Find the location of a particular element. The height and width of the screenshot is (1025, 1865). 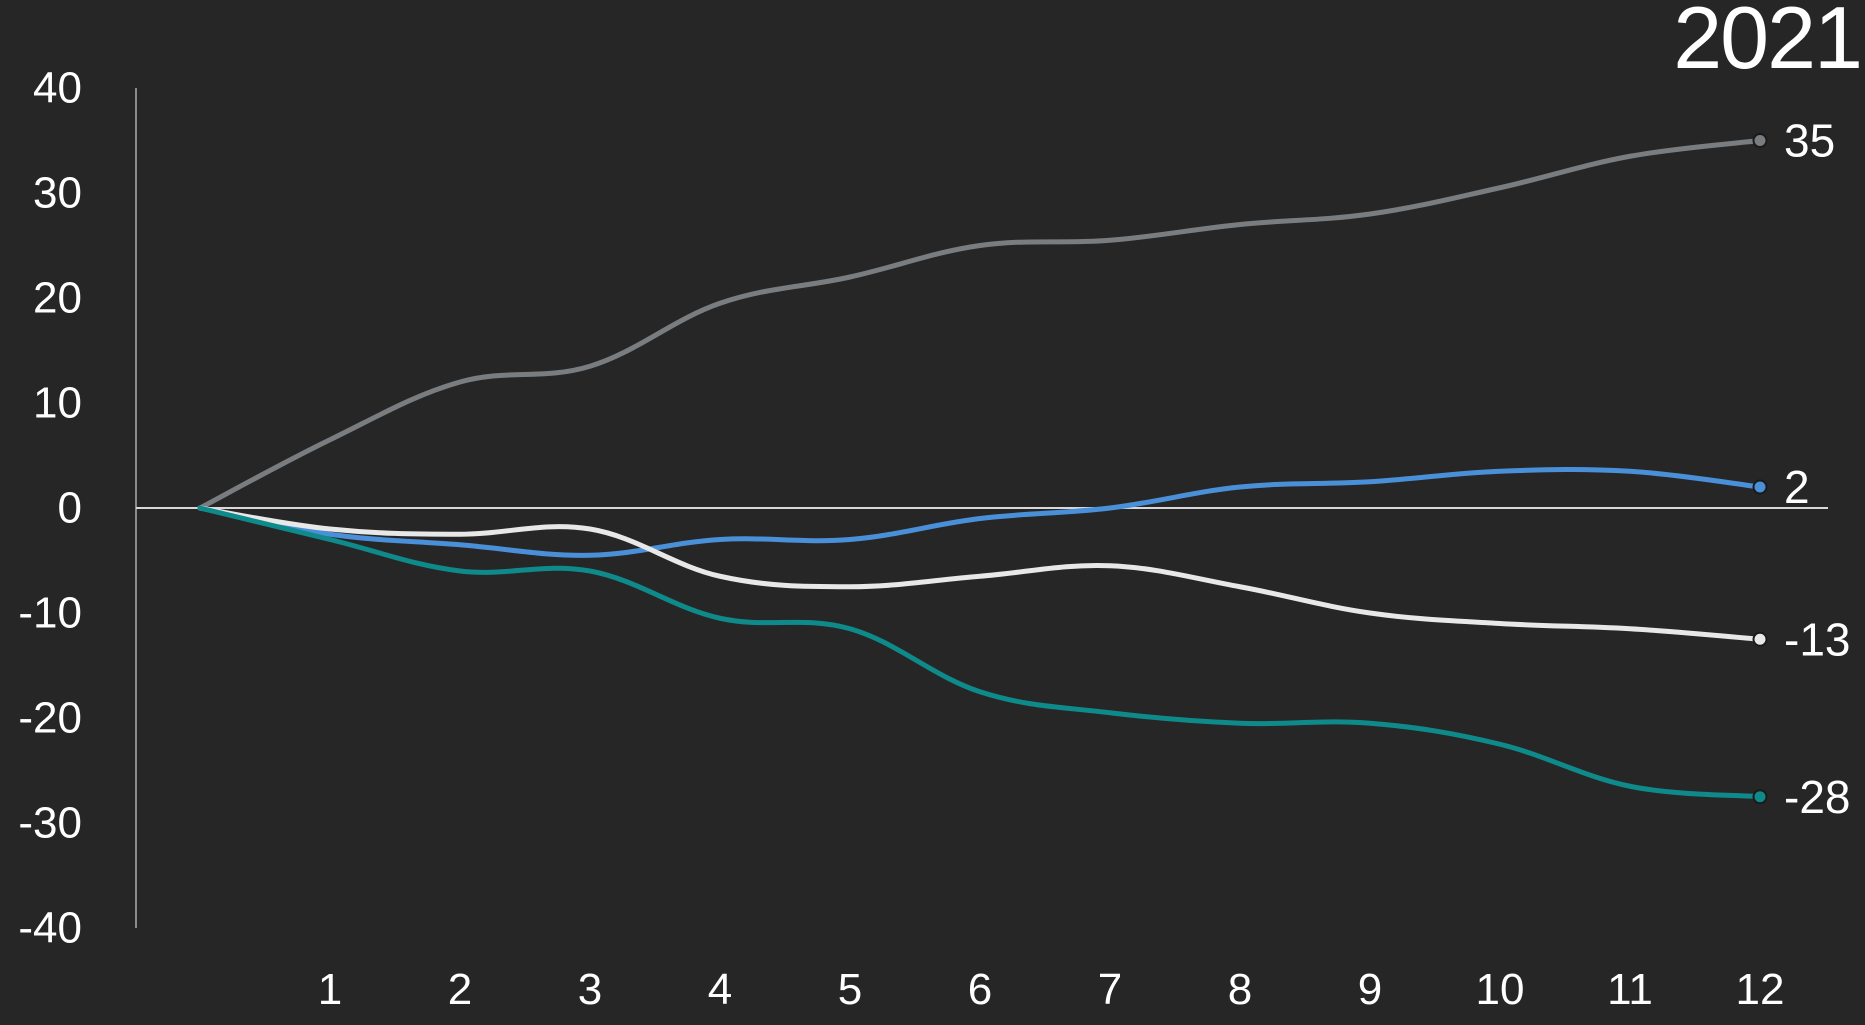

y-tick-label: 0 is located at coordinates (70, 508).